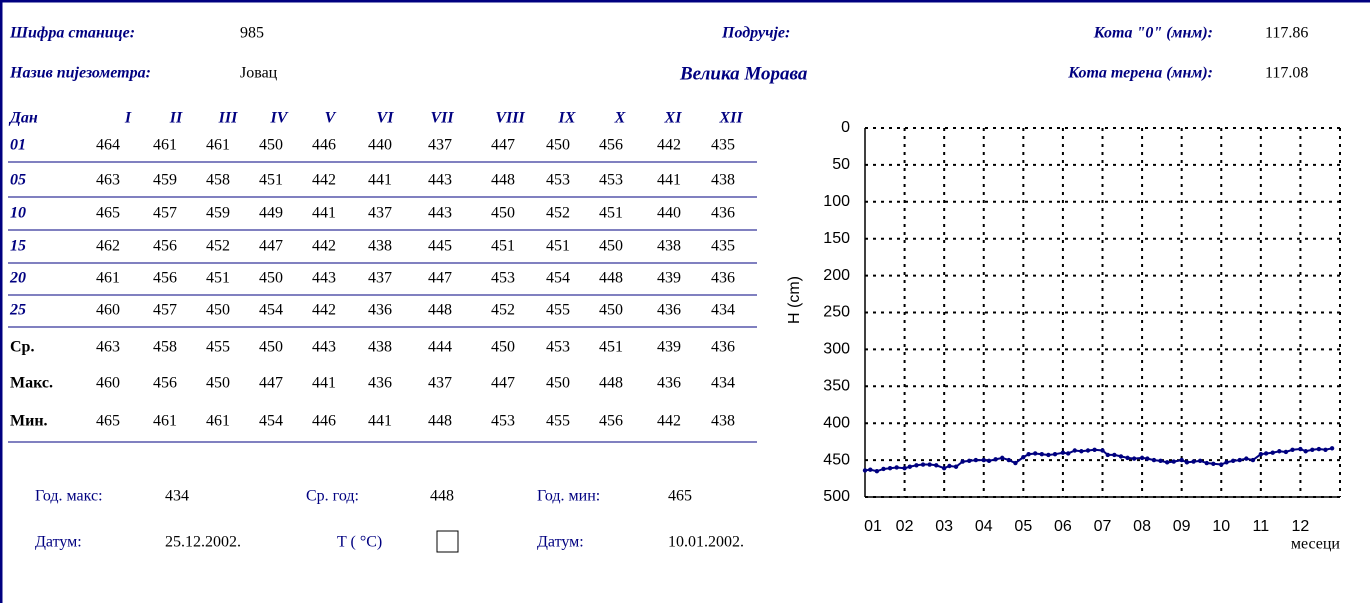  Describe the element at coordinates (18, 246) in the screenshot. I see `row-label: 15` at that location.